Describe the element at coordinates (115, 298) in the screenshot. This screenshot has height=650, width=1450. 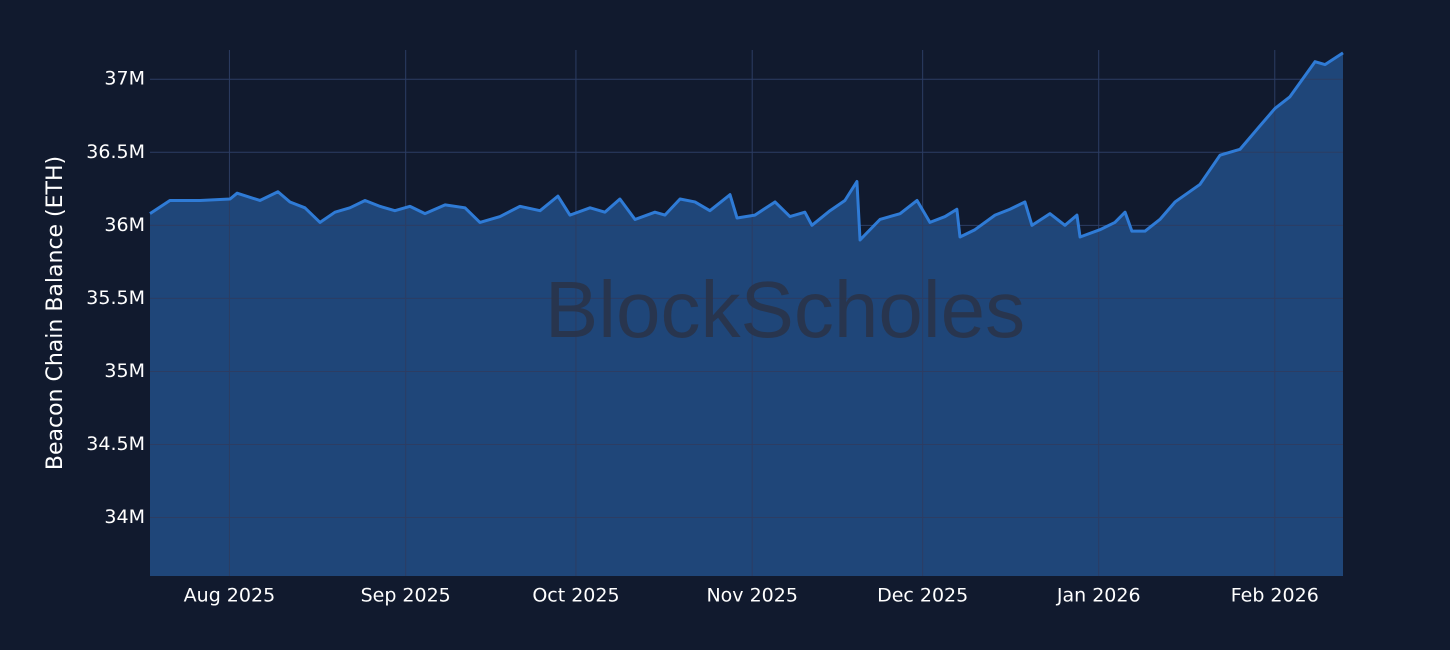
I see `y-tick-label: 35.5M` at that location.